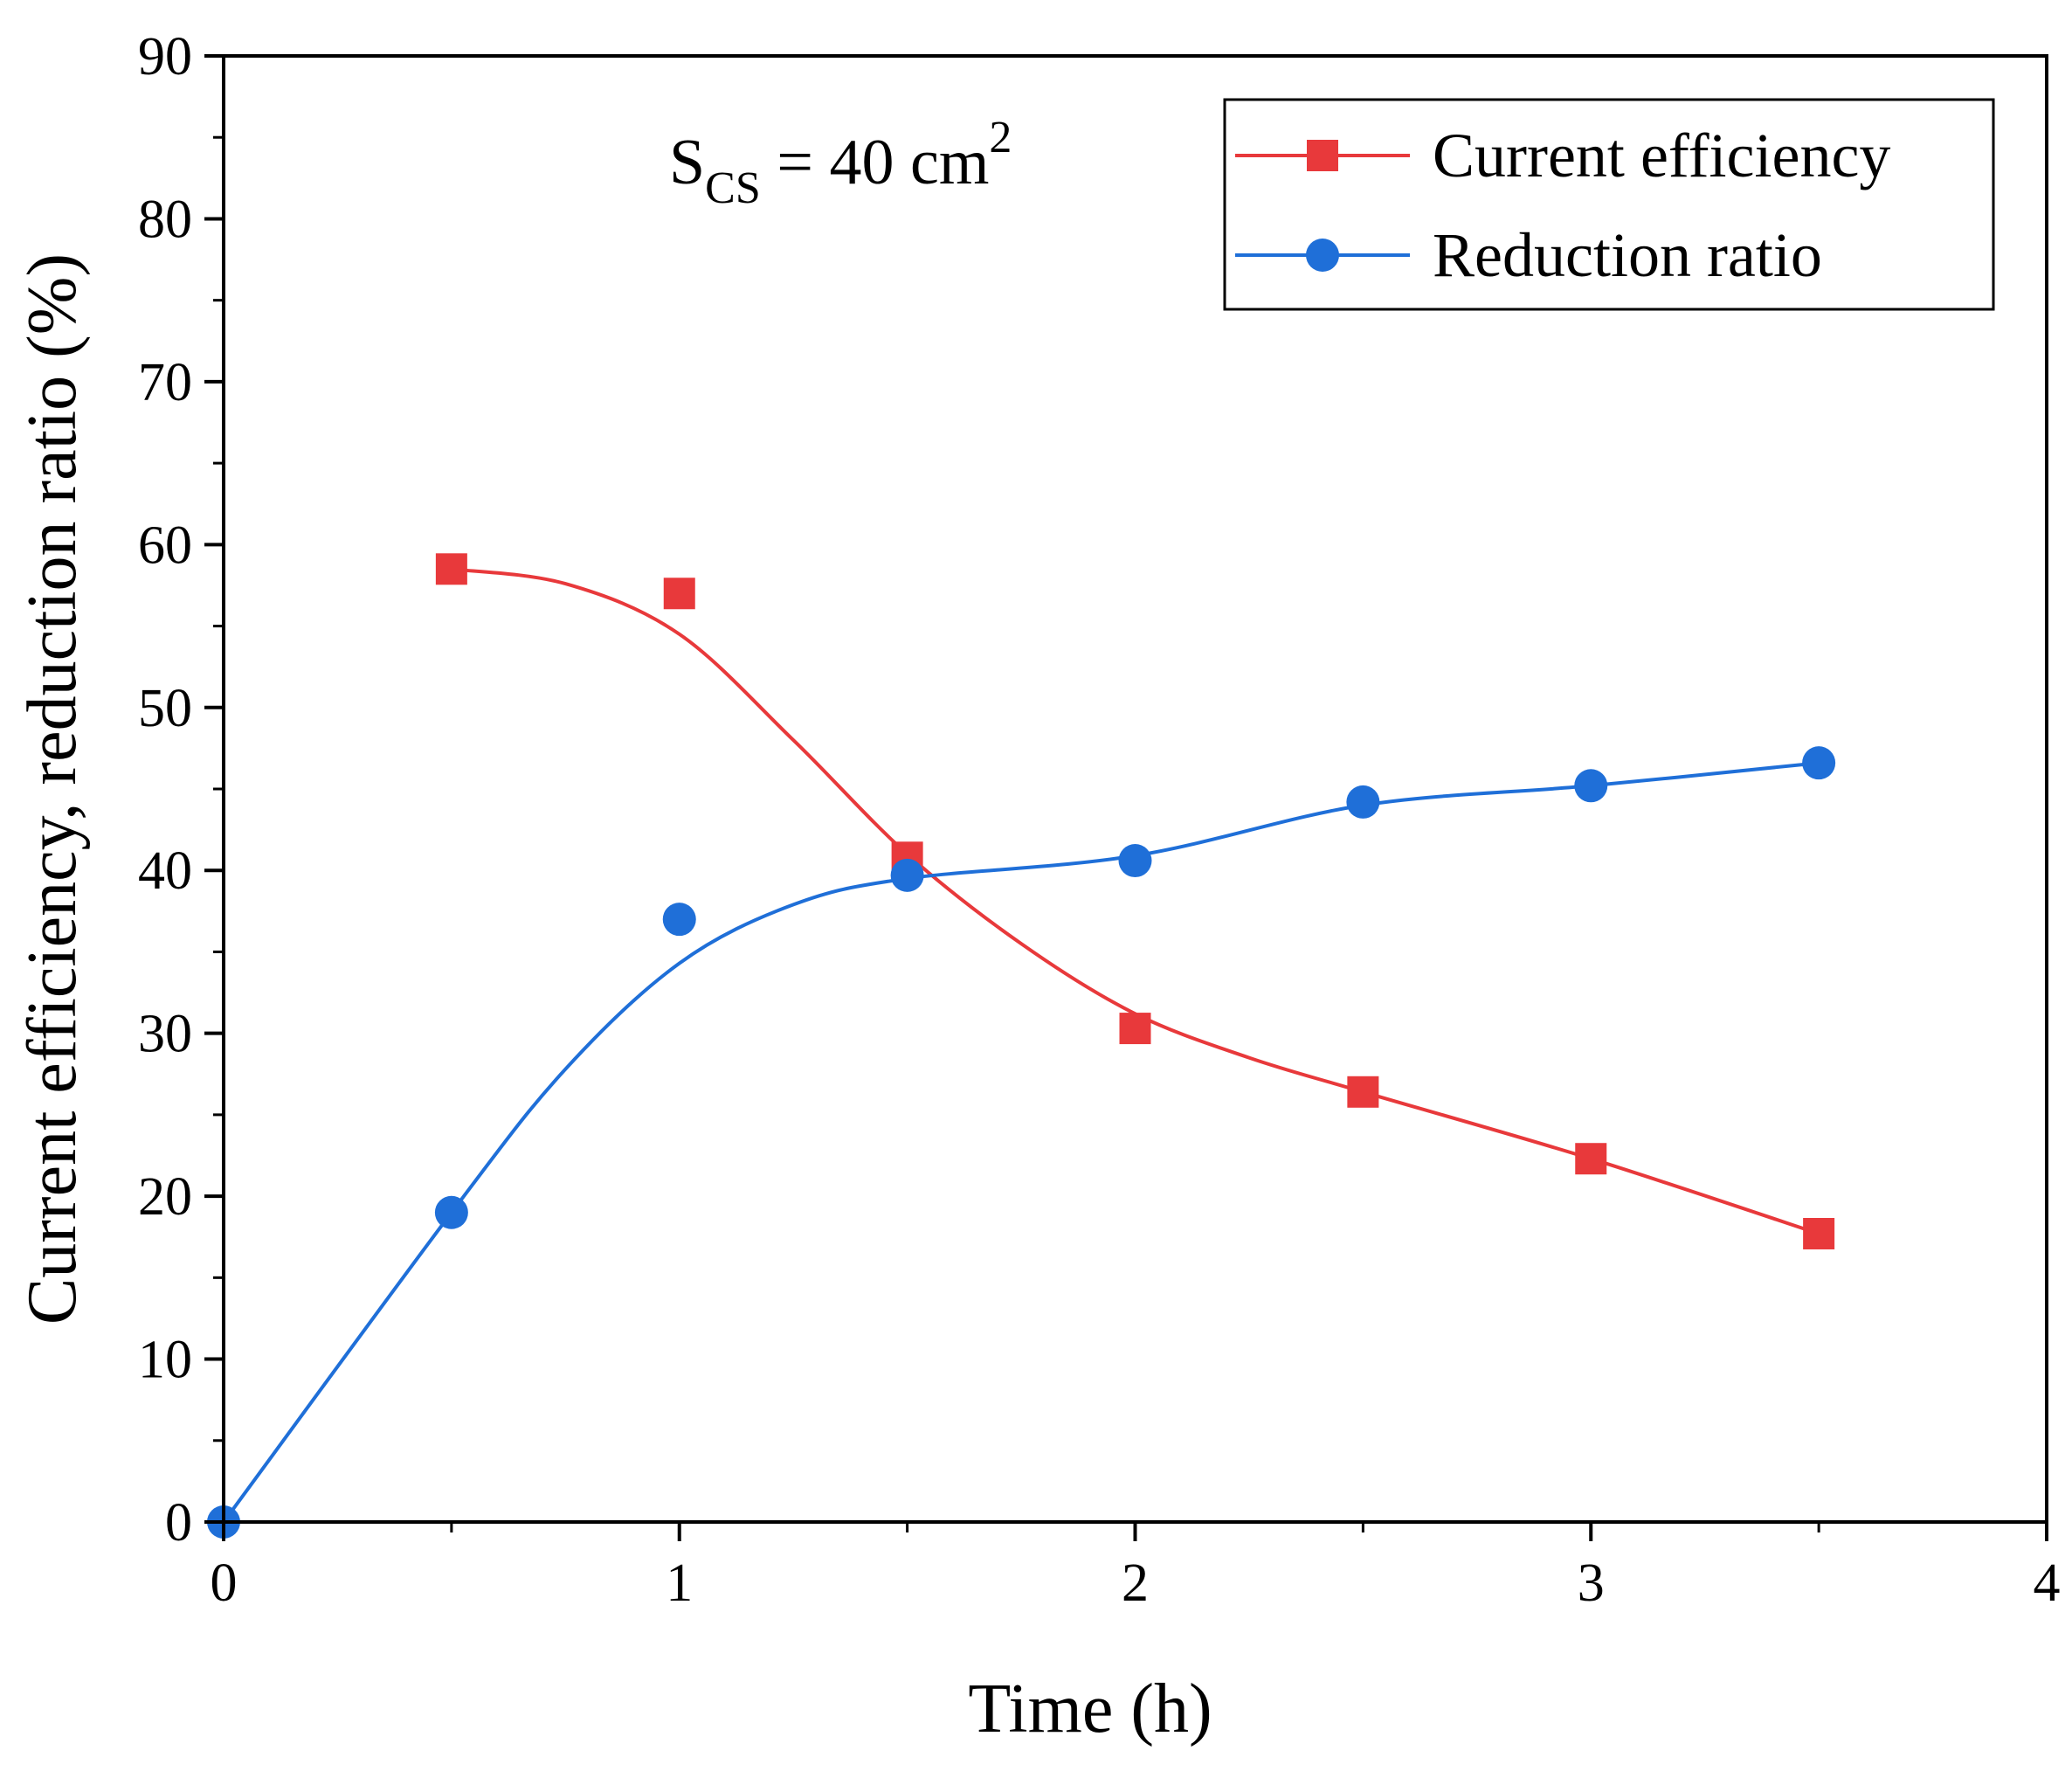 The image size is (2072, 1771). What do you see at coordinates (52, 789) in the screenshot?
I see `y-axis-title: Current efficiency, reduction ratio (%)` at bounding box center [52, 789].